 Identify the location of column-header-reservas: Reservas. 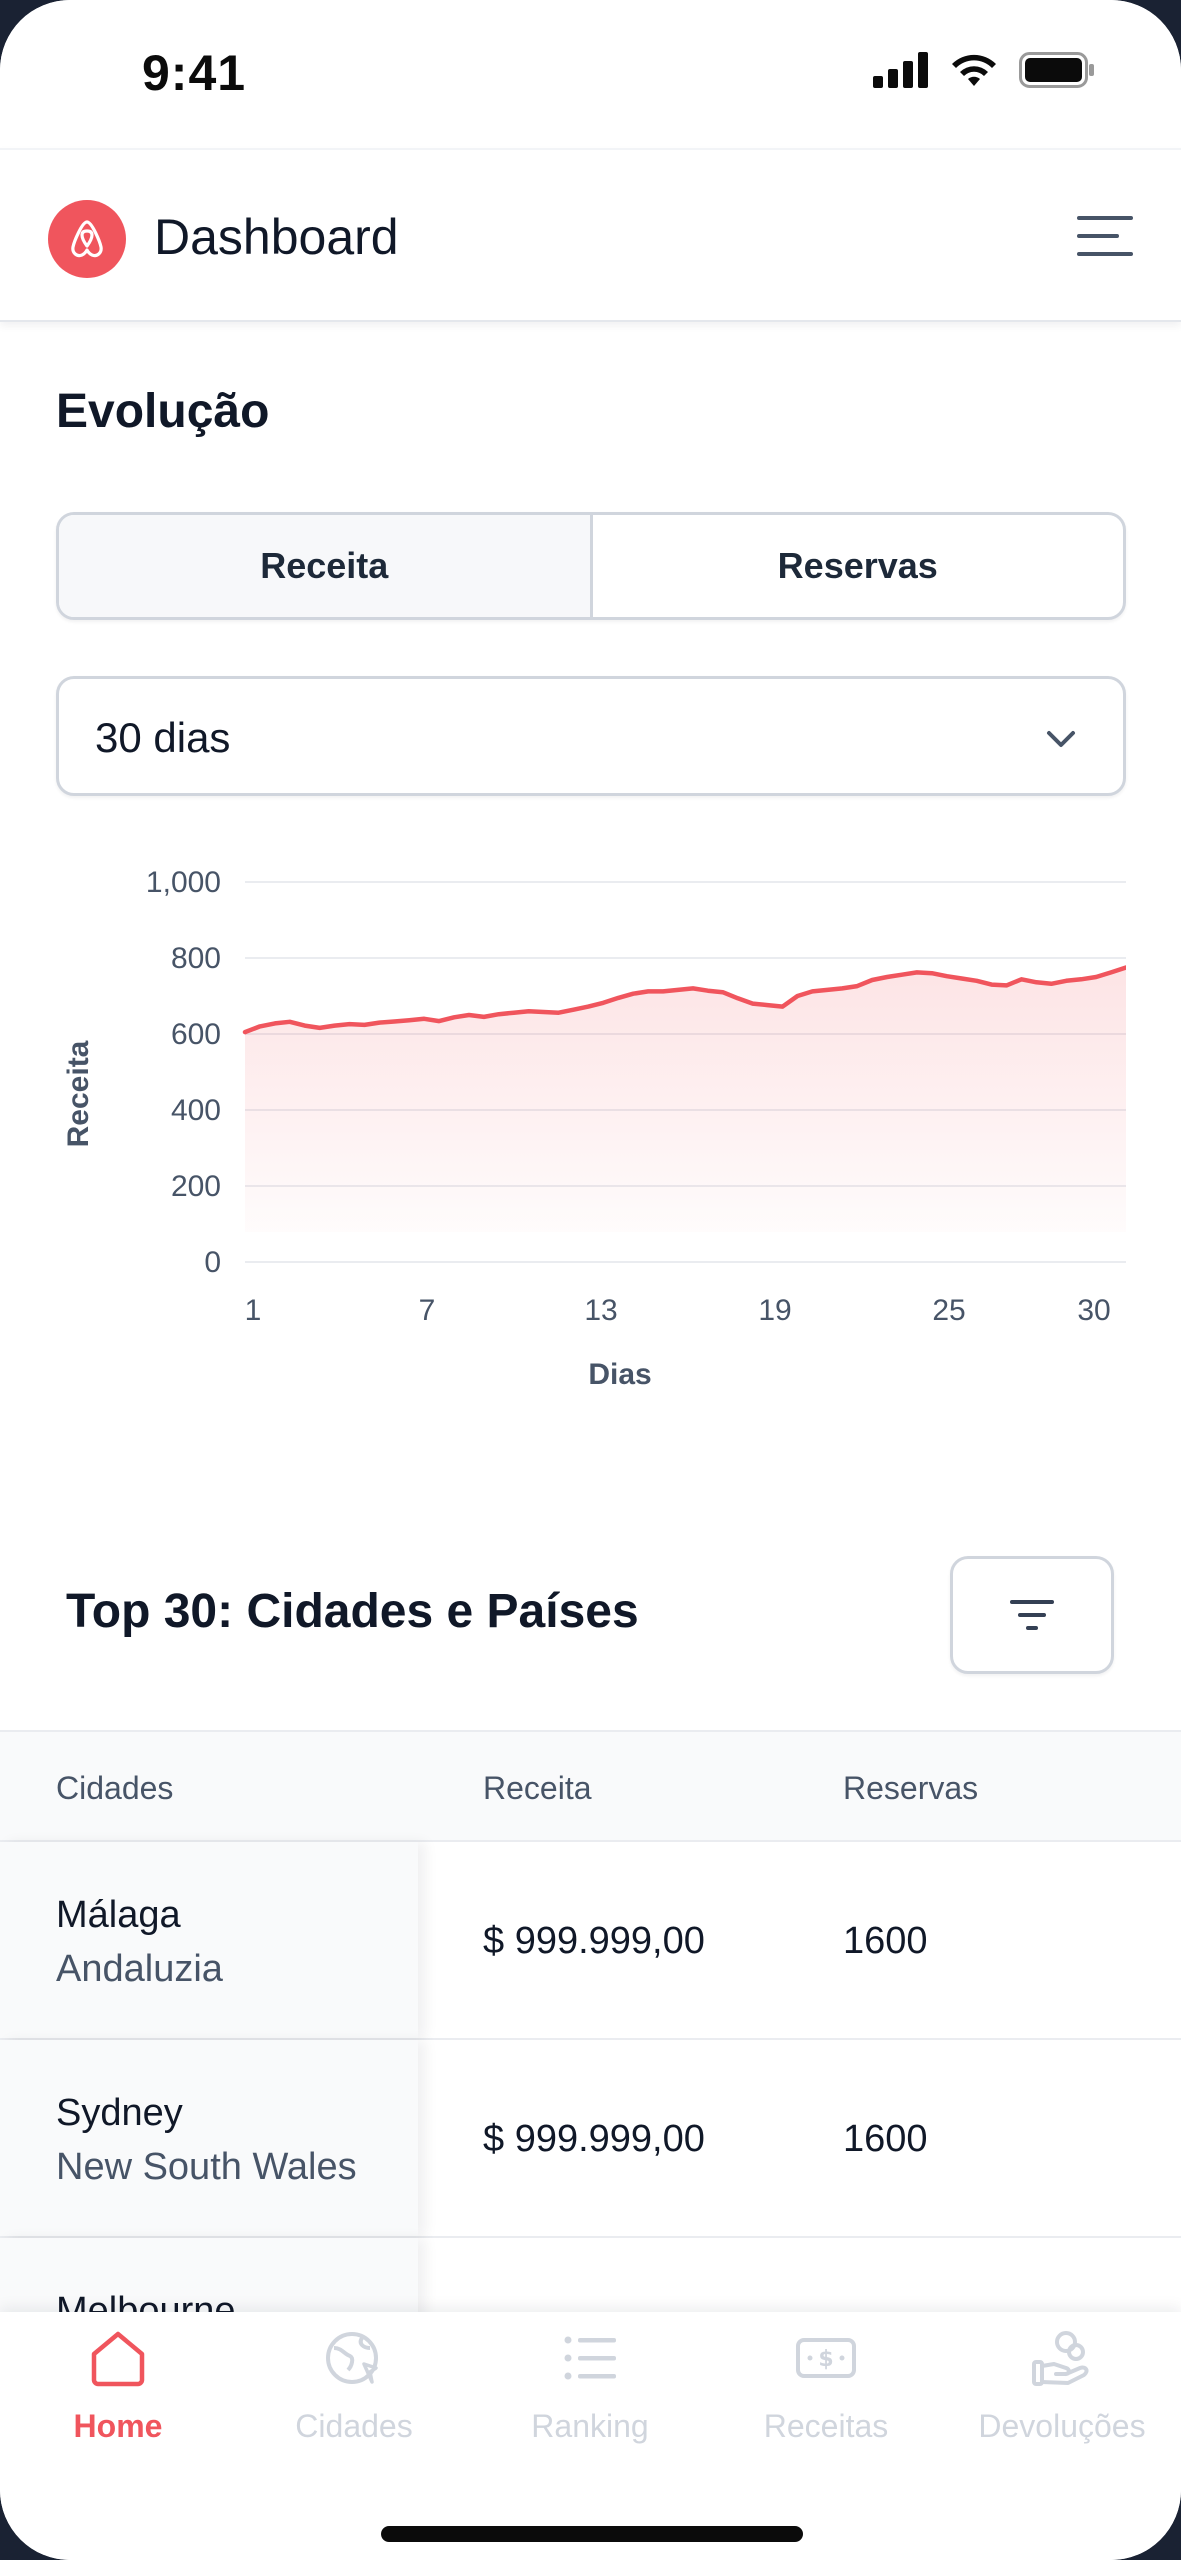
(911, 1788).